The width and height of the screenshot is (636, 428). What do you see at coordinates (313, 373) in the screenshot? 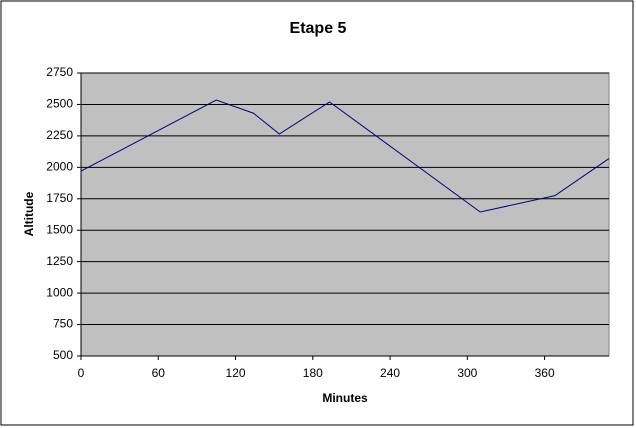
I see `x-tick-label: 180` at bounding box center [313, 373].